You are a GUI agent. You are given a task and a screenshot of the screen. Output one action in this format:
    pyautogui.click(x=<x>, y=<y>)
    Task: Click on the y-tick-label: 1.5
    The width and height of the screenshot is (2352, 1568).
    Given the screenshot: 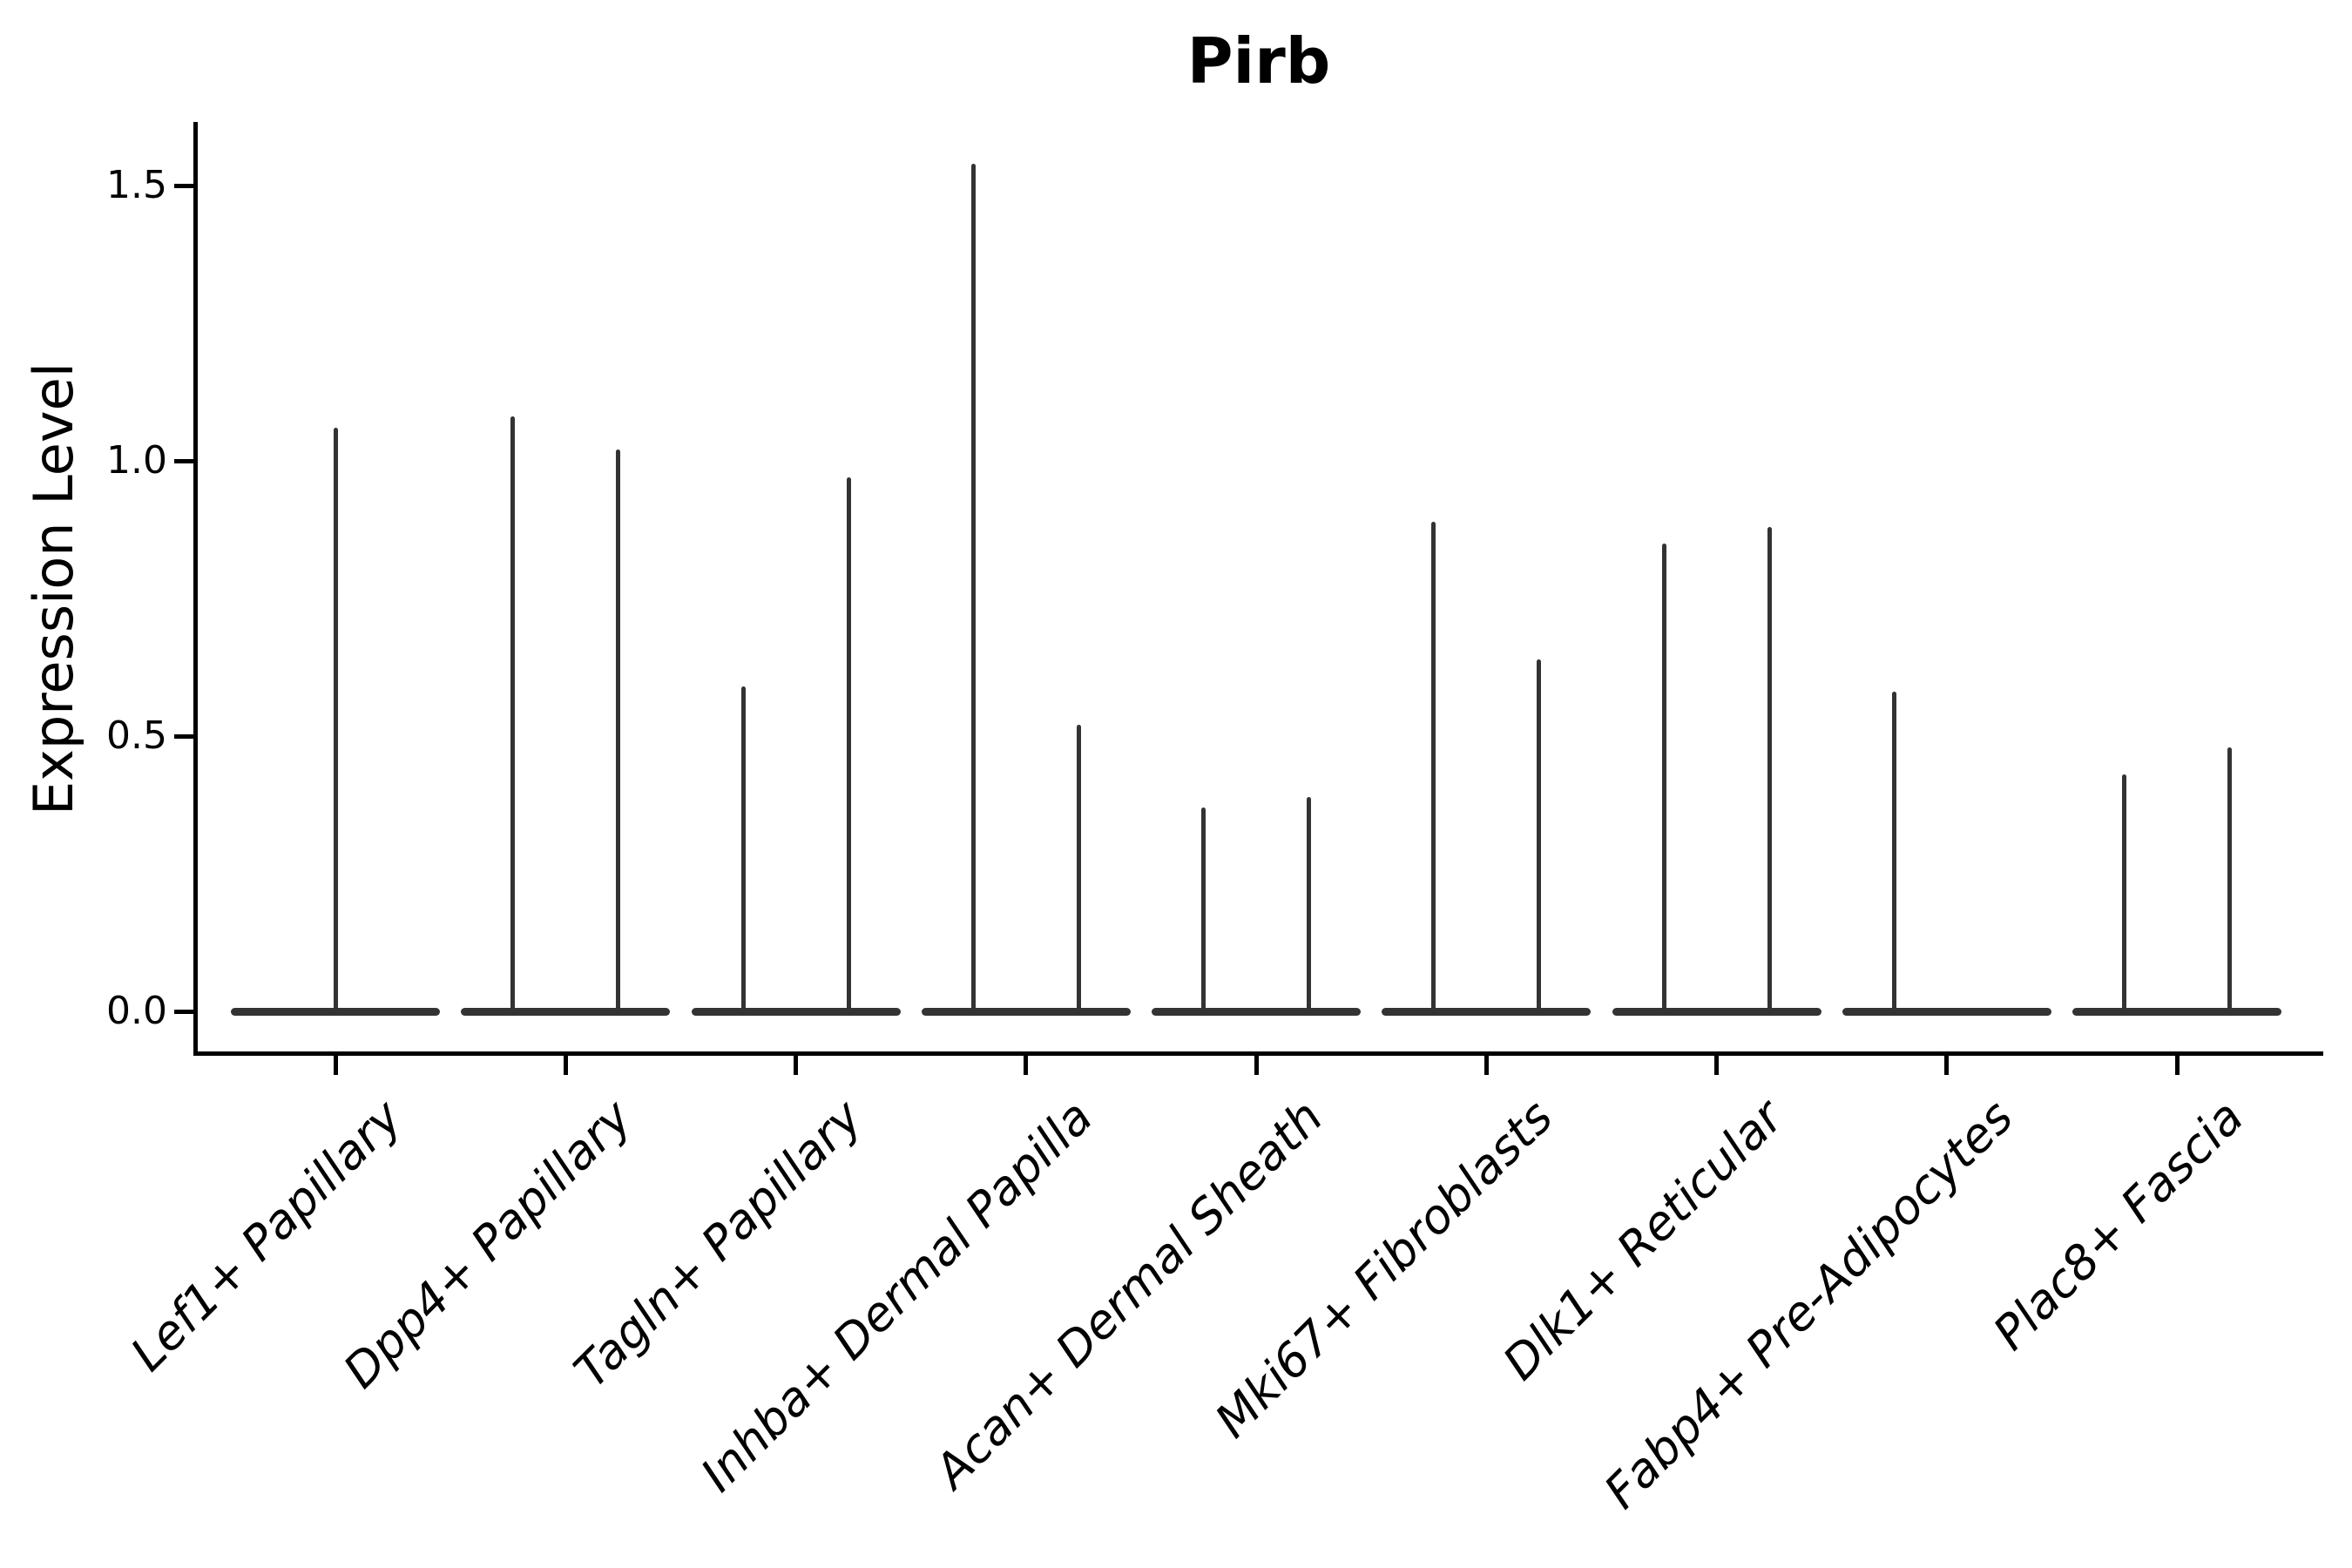 What is the action you would take?
    pyautogui.click(x=136, y=185)
    